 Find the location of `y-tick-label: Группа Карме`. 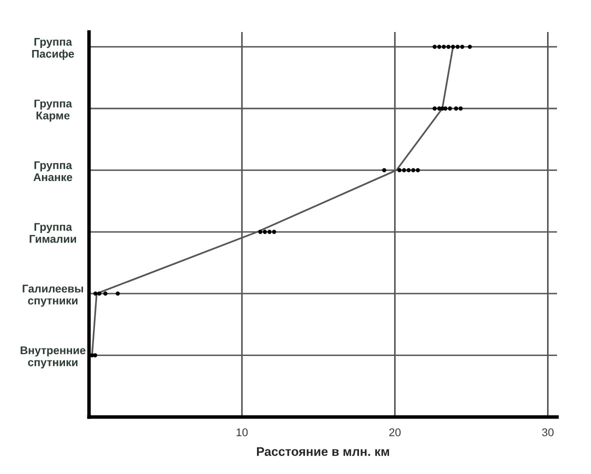

y-tick-label: Группа Карме is located at coordinates (53, 111).